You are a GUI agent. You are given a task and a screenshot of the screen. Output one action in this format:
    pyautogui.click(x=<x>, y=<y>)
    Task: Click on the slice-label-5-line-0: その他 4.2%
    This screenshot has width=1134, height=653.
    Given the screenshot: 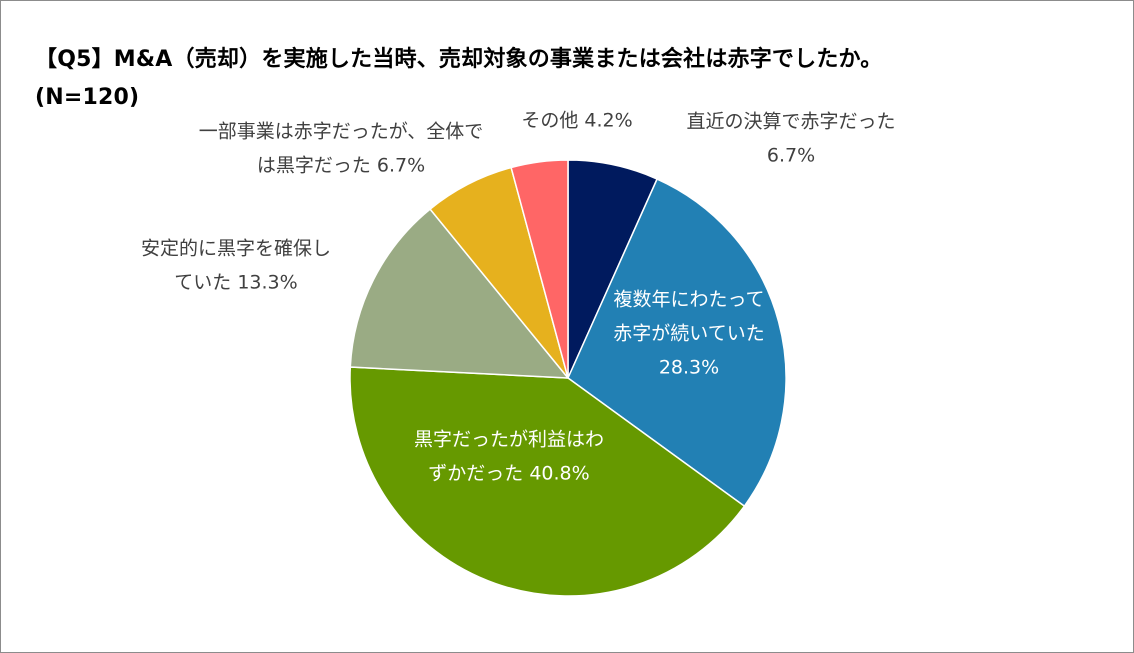 What is the action you would take?
    pyautogui.click(x=576, y=121)
    